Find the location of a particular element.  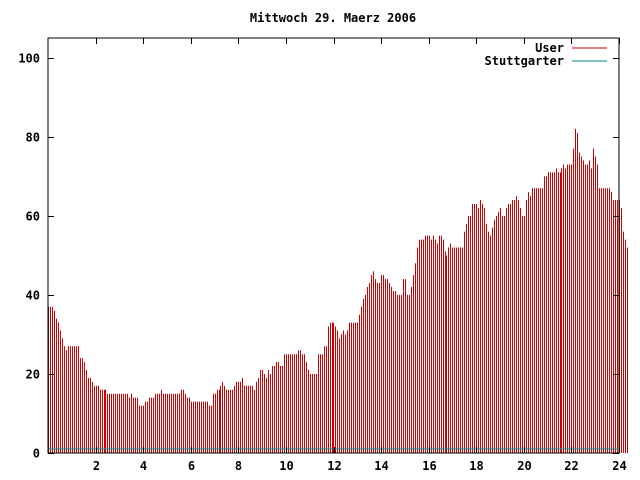

x-tick-label: 4 is located at coordinates (143, 466).